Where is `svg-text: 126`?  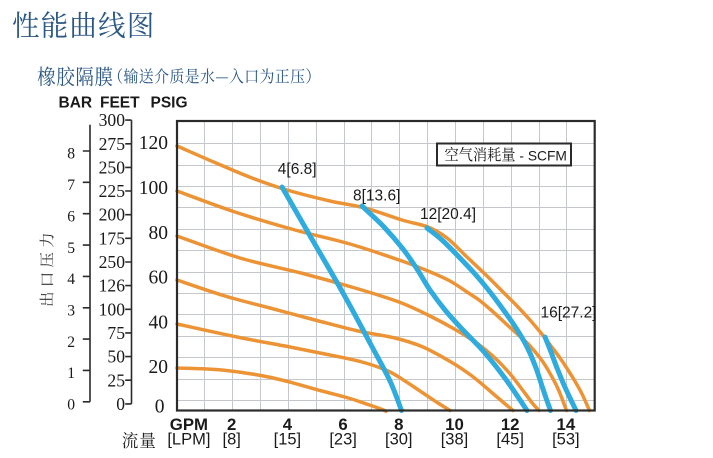 svg-text: 126 is located at coordinates (112, 286).